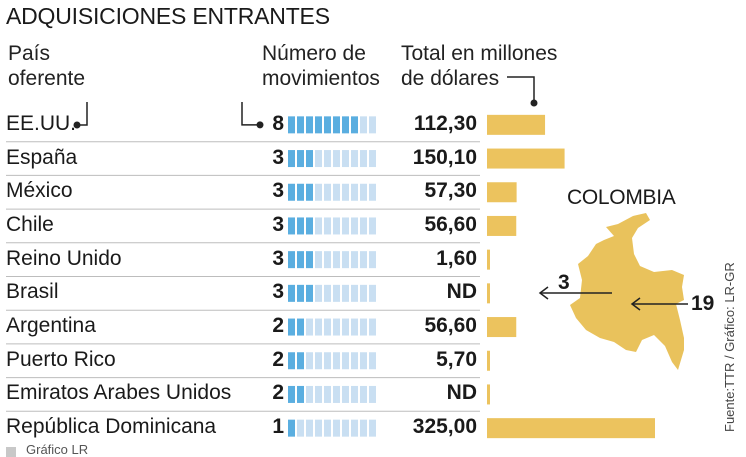  What do you see at coordinates (250, 114) in the screenshot?
I see `moves-leader` at bounding box center [250, 114].